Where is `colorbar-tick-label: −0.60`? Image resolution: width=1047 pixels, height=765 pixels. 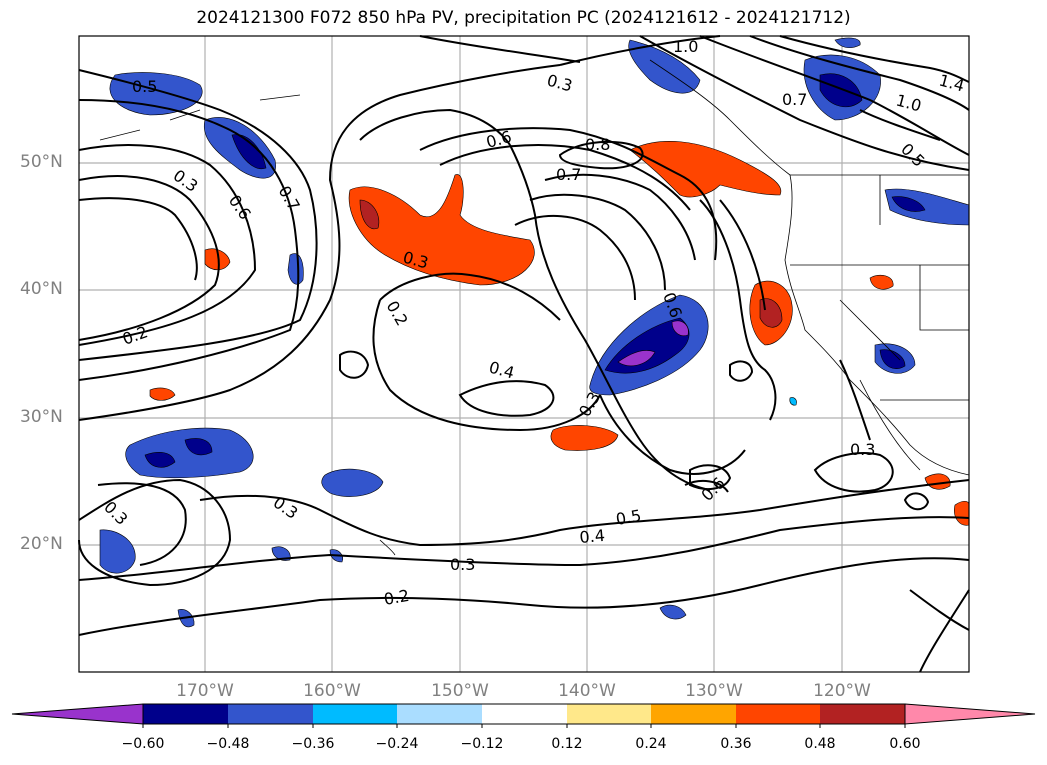 colorbar-tick-label: −0.60 is located at coordinates (143, 744).